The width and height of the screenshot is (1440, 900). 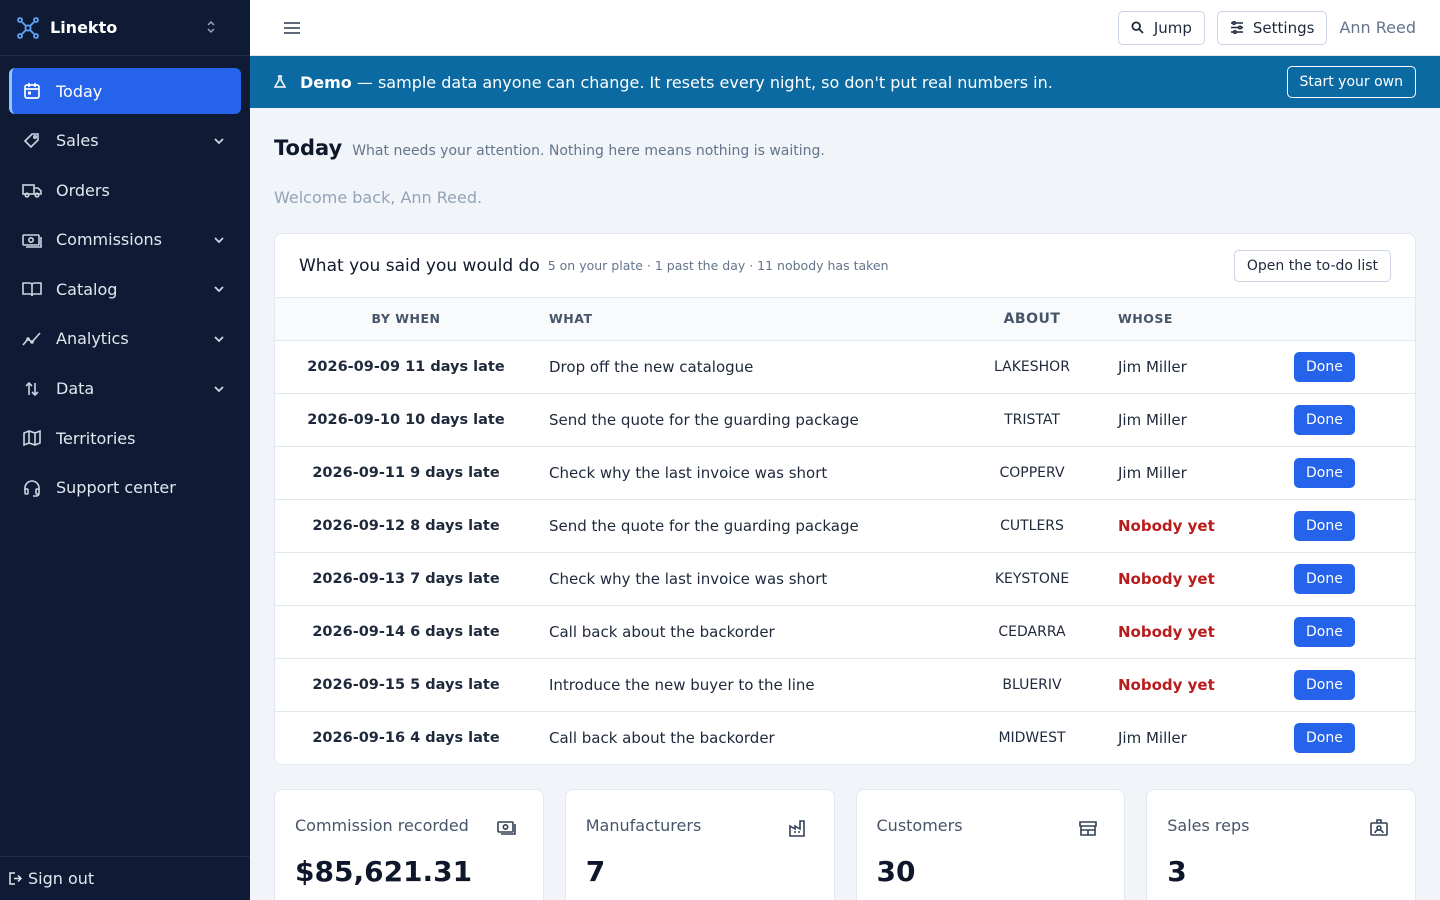 What do you see at coordinates (75, 389) in the screenshot?
I see `sidebar-item-label: Data` at bounding box center [75, 389].